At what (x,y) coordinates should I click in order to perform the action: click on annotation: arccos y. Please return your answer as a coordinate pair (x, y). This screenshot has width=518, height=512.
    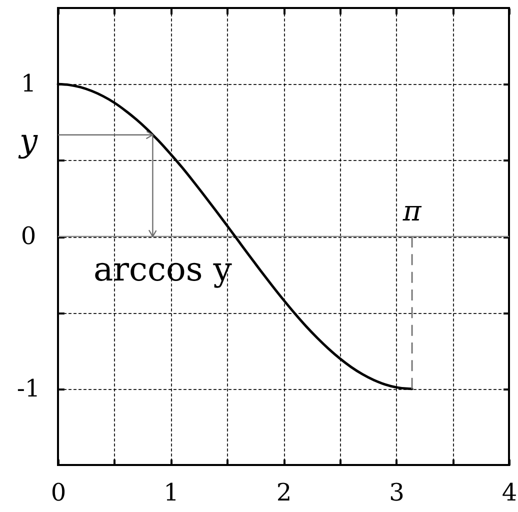
    Looking at the image, I should click on (163, 269).